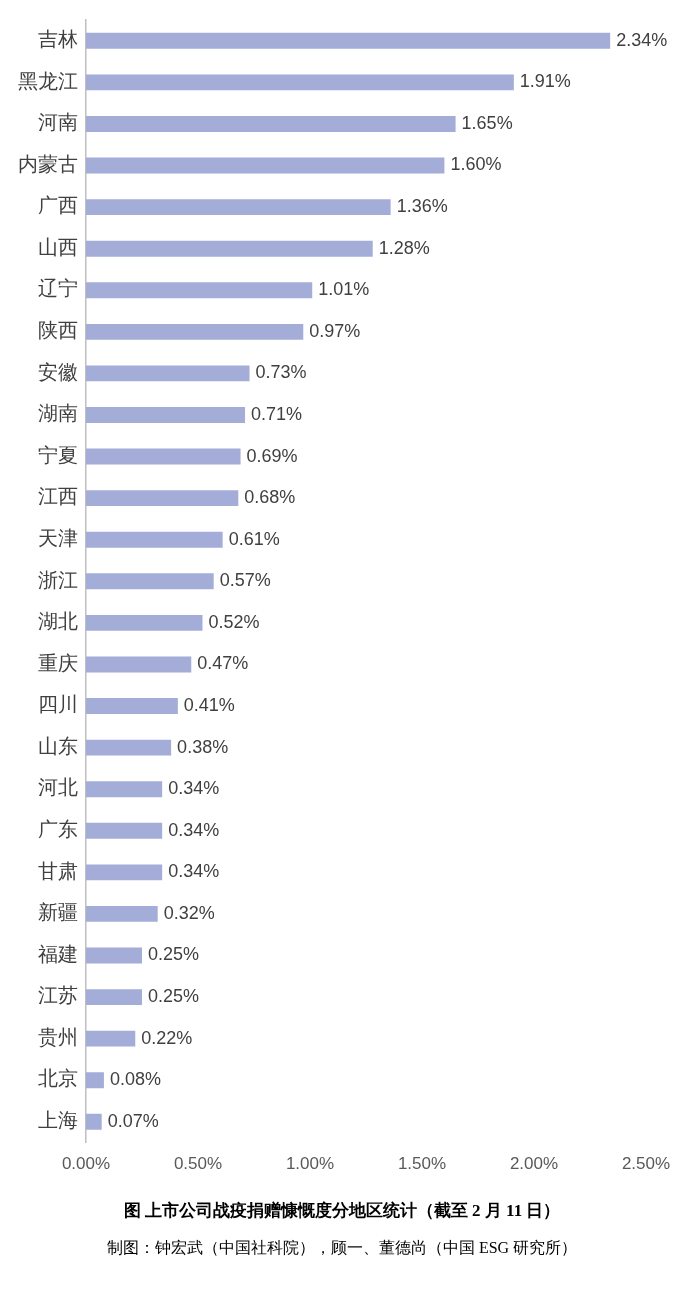  What do you see at coordinates (58, 1036) in the screenshot?
I see `y-tick-label: 贵州` at bounding box center [58, 1036].